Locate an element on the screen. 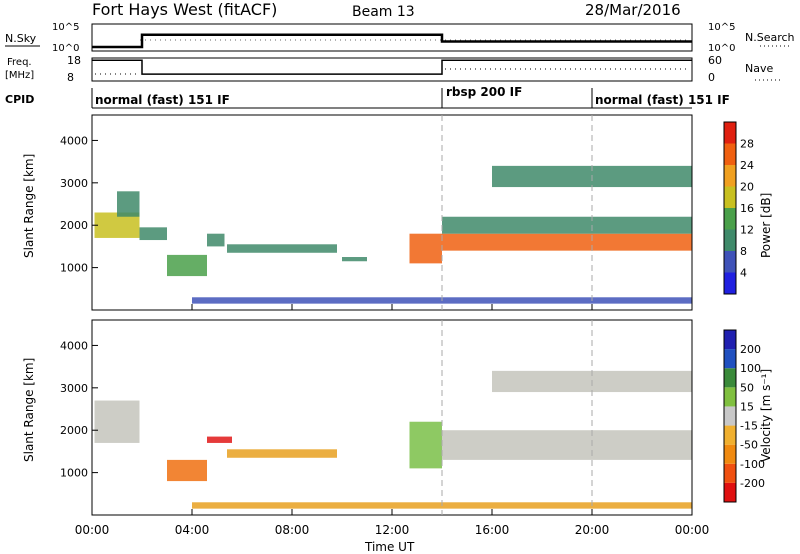 This screenshot has height=554, width=800. cpid-segment-1: normal (fast) 151 IF is located at coordinates (162, 100).